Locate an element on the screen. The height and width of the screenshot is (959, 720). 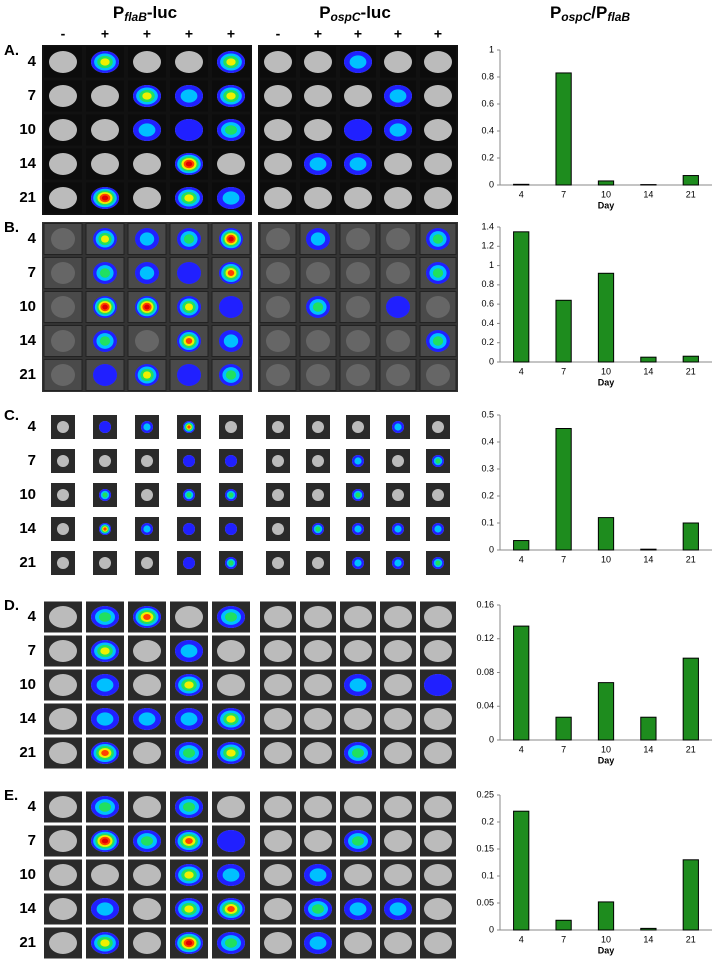
x-tick-label: 10 is located at coordinates (606, 194).